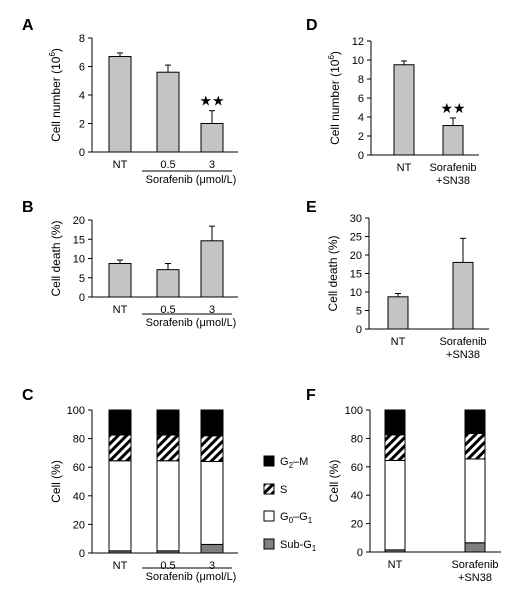  I want to click on y-tick-label: 25, so click(356, 238).